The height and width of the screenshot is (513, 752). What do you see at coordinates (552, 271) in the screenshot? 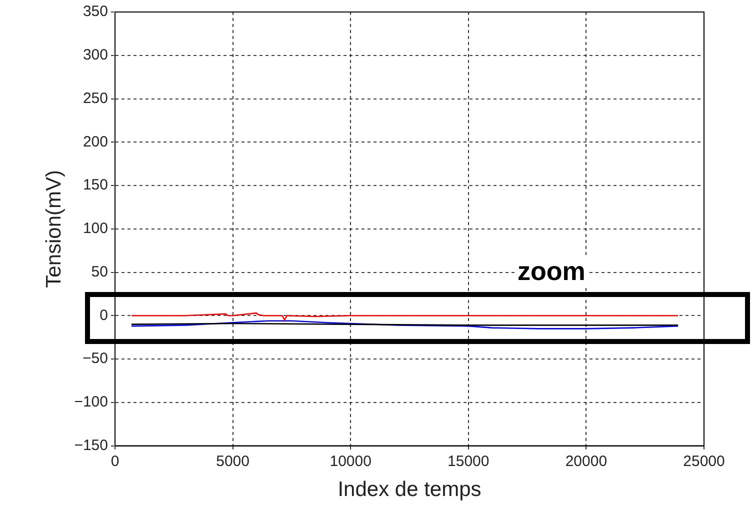
I see `annotation: zoom` at bounding box center [552, 271].